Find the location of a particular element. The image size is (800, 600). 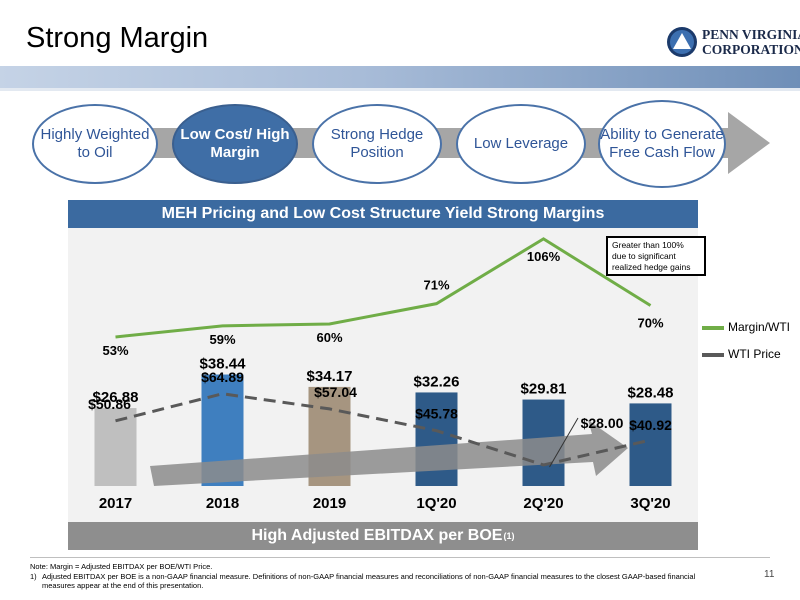

pillar-free-cash-flow: Ability to Generate Free Cash Flow is located at coordinates (662, 144).